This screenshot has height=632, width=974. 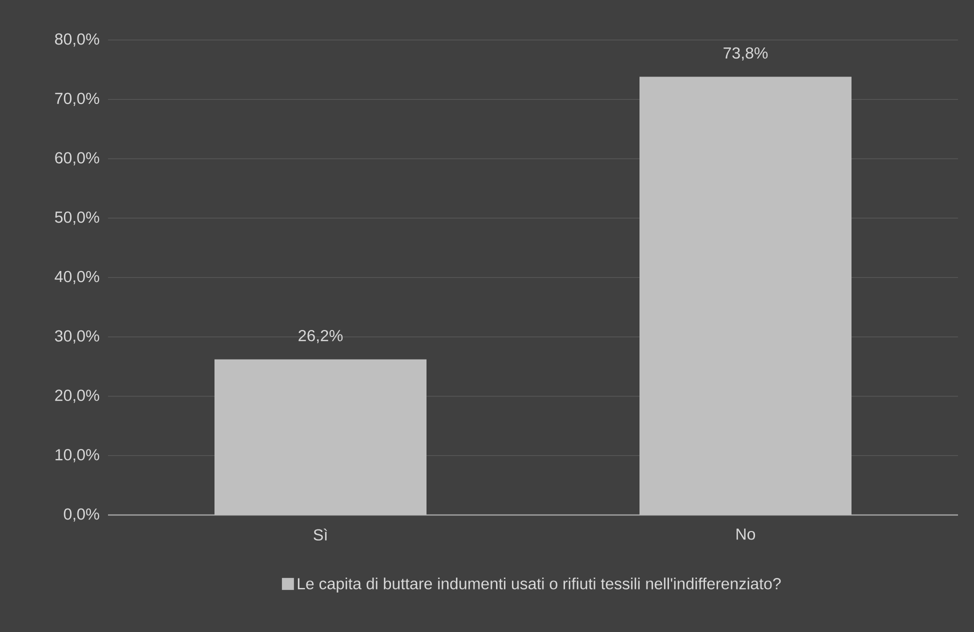 What do you see at coordinates (320, 337) in the screenshot?
I see `data-label: 26,2%` at bounding box center [320, 337].